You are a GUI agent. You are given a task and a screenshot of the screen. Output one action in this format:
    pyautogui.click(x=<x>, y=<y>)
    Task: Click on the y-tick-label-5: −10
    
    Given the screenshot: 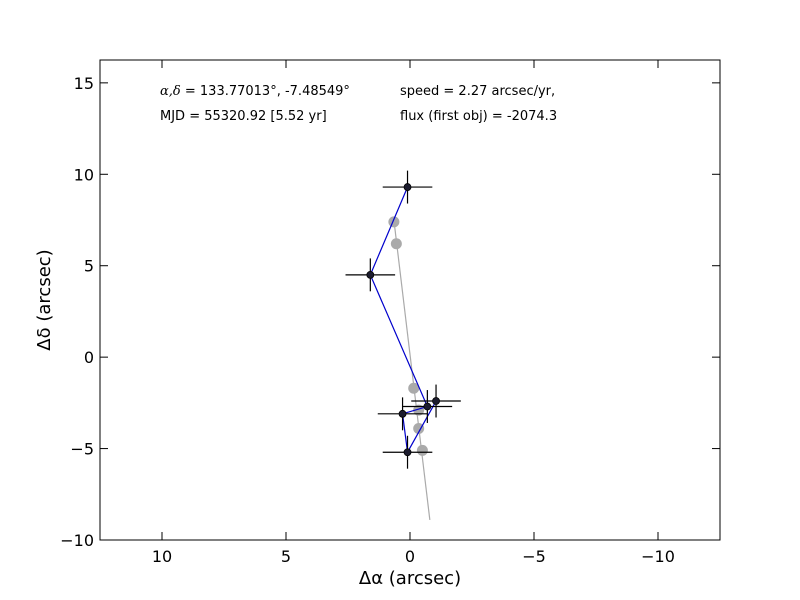 What is the action you would take?
    pyautogui.click(x=77, y=540)
    